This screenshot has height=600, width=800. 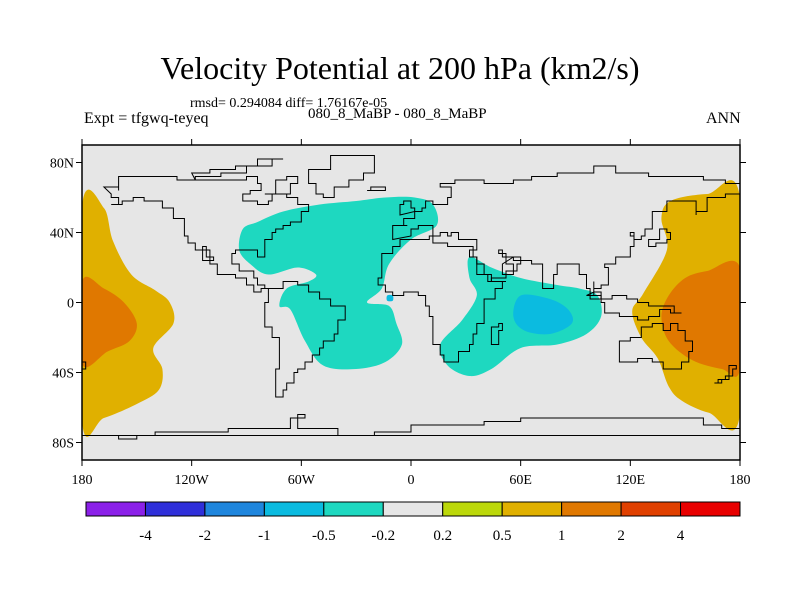 I want to click on coastline-japan, so click(x=659, y=237).